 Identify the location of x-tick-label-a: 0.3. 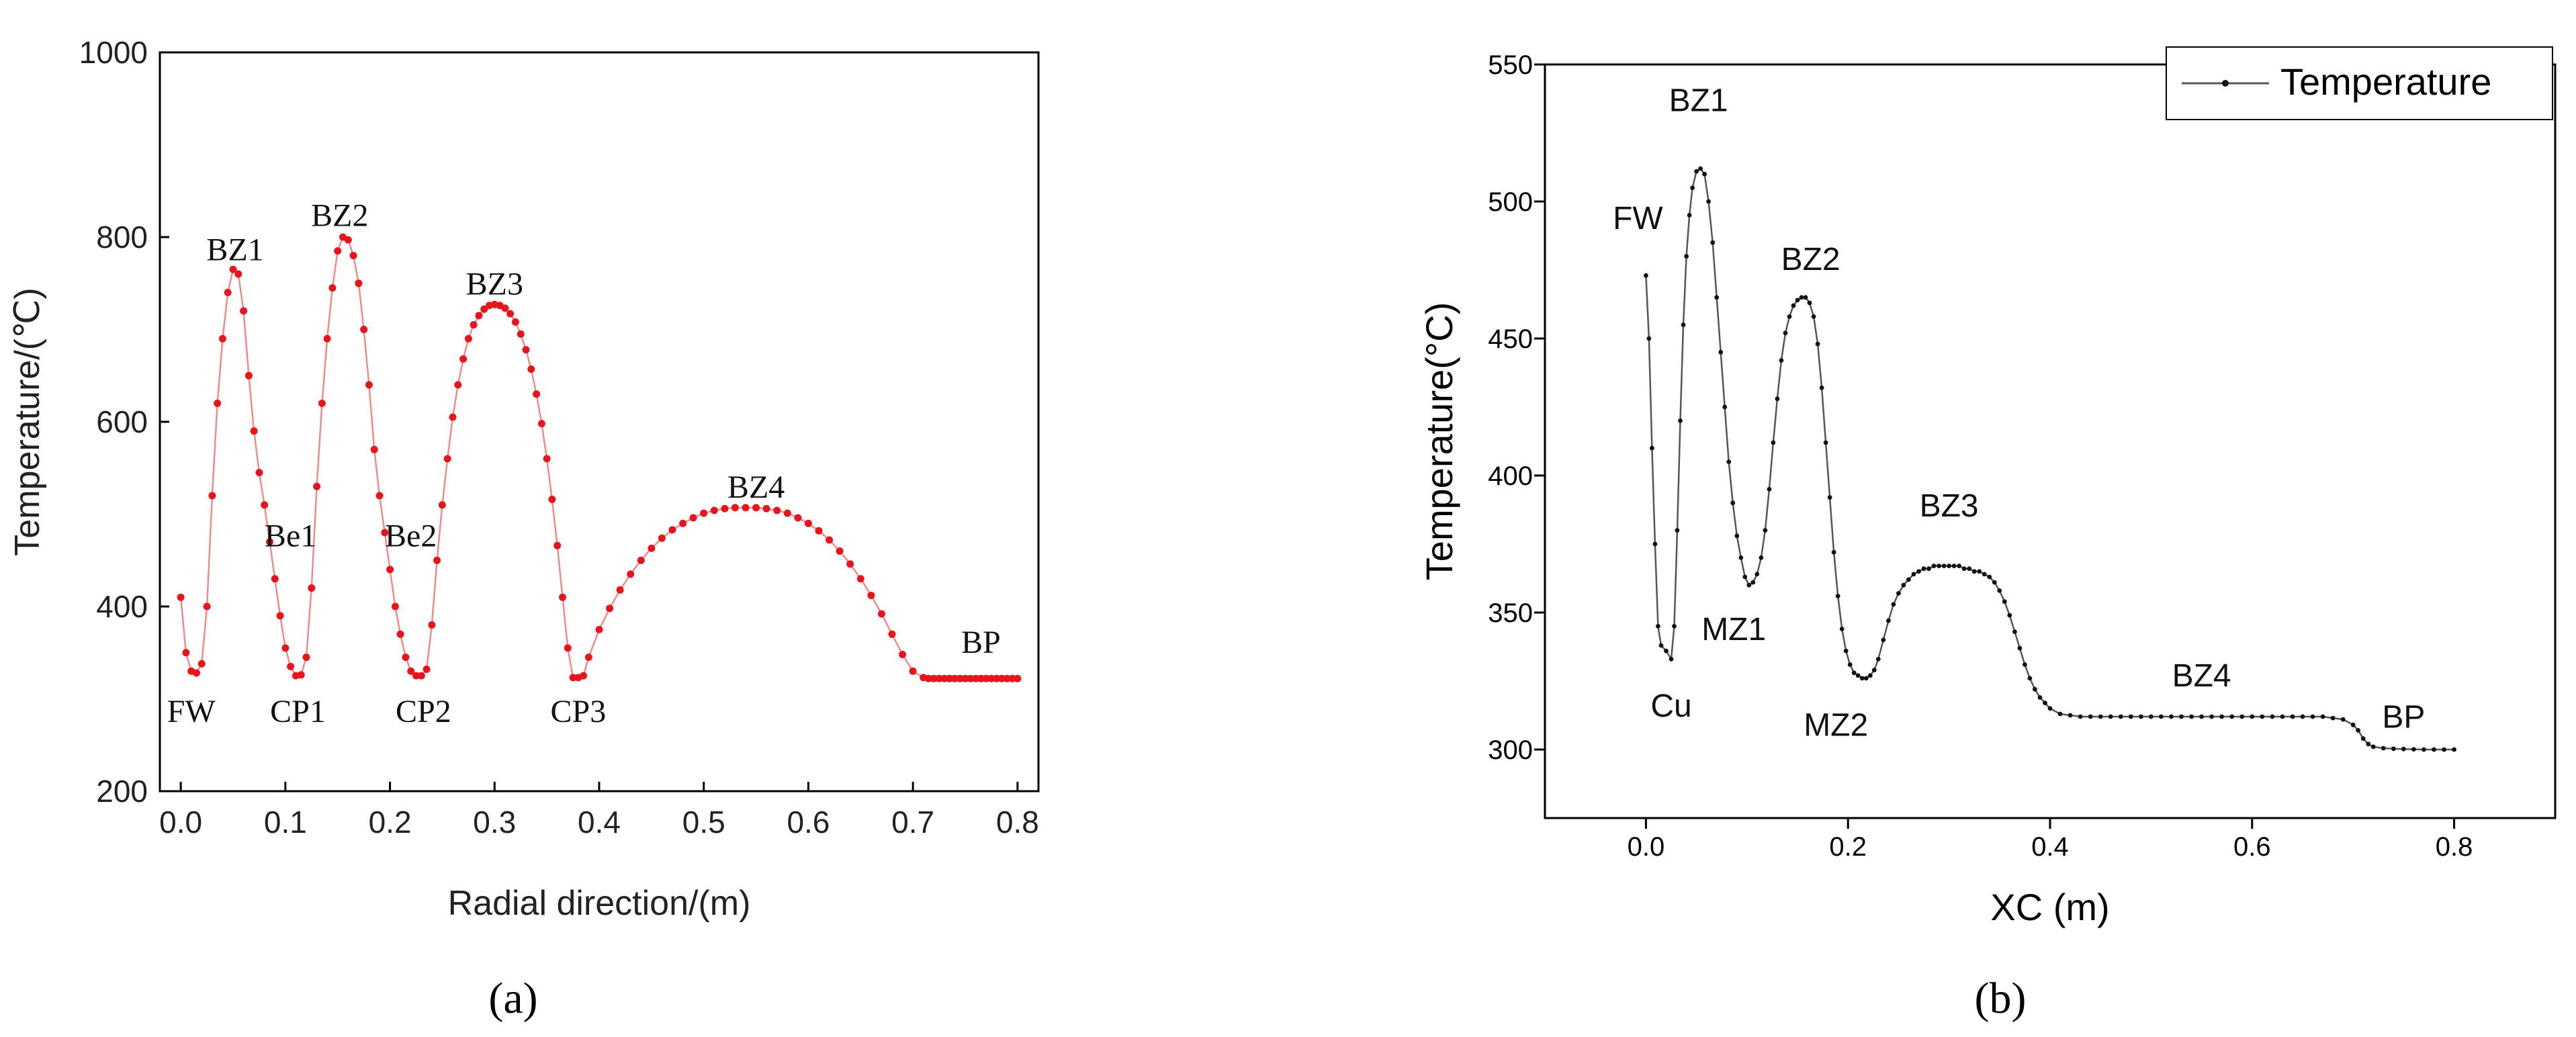
(495, 822).